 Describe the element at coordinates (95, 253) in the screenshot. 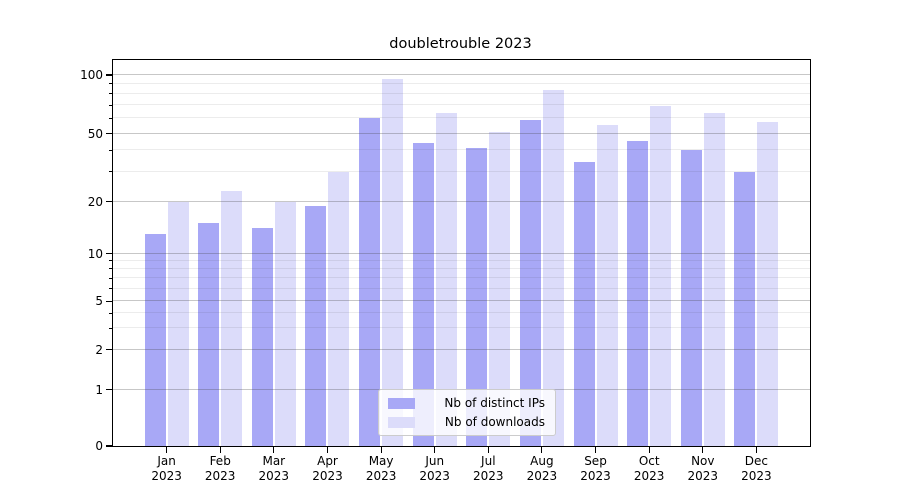

I see `y-tick-label-10: 10` at that location.